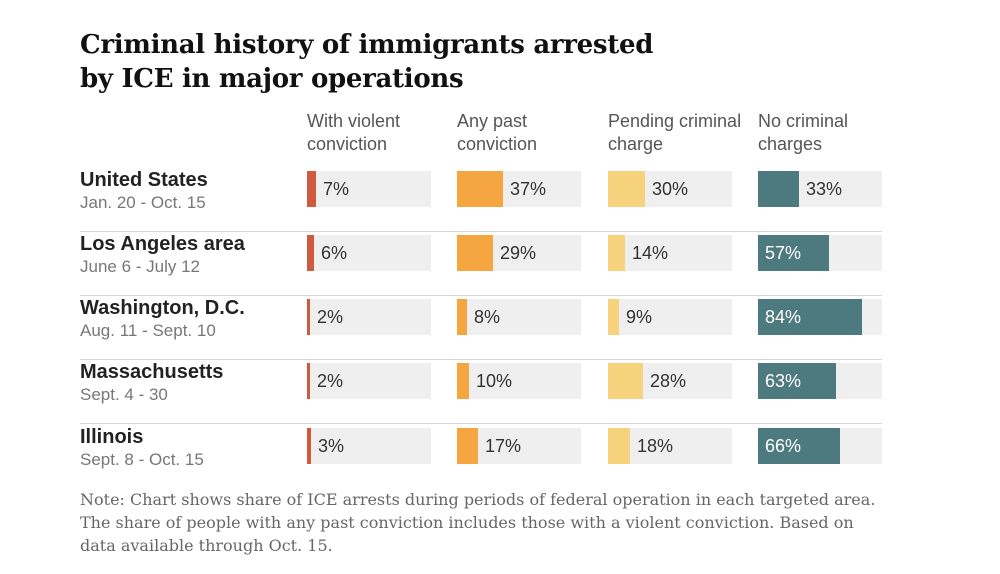 Image resolution: width=1000 pixels, height=574 pixels. Describe the element at coordinates (354, 132) in the screenshot. I see `column-header-violent: With violent conviction` at that location.